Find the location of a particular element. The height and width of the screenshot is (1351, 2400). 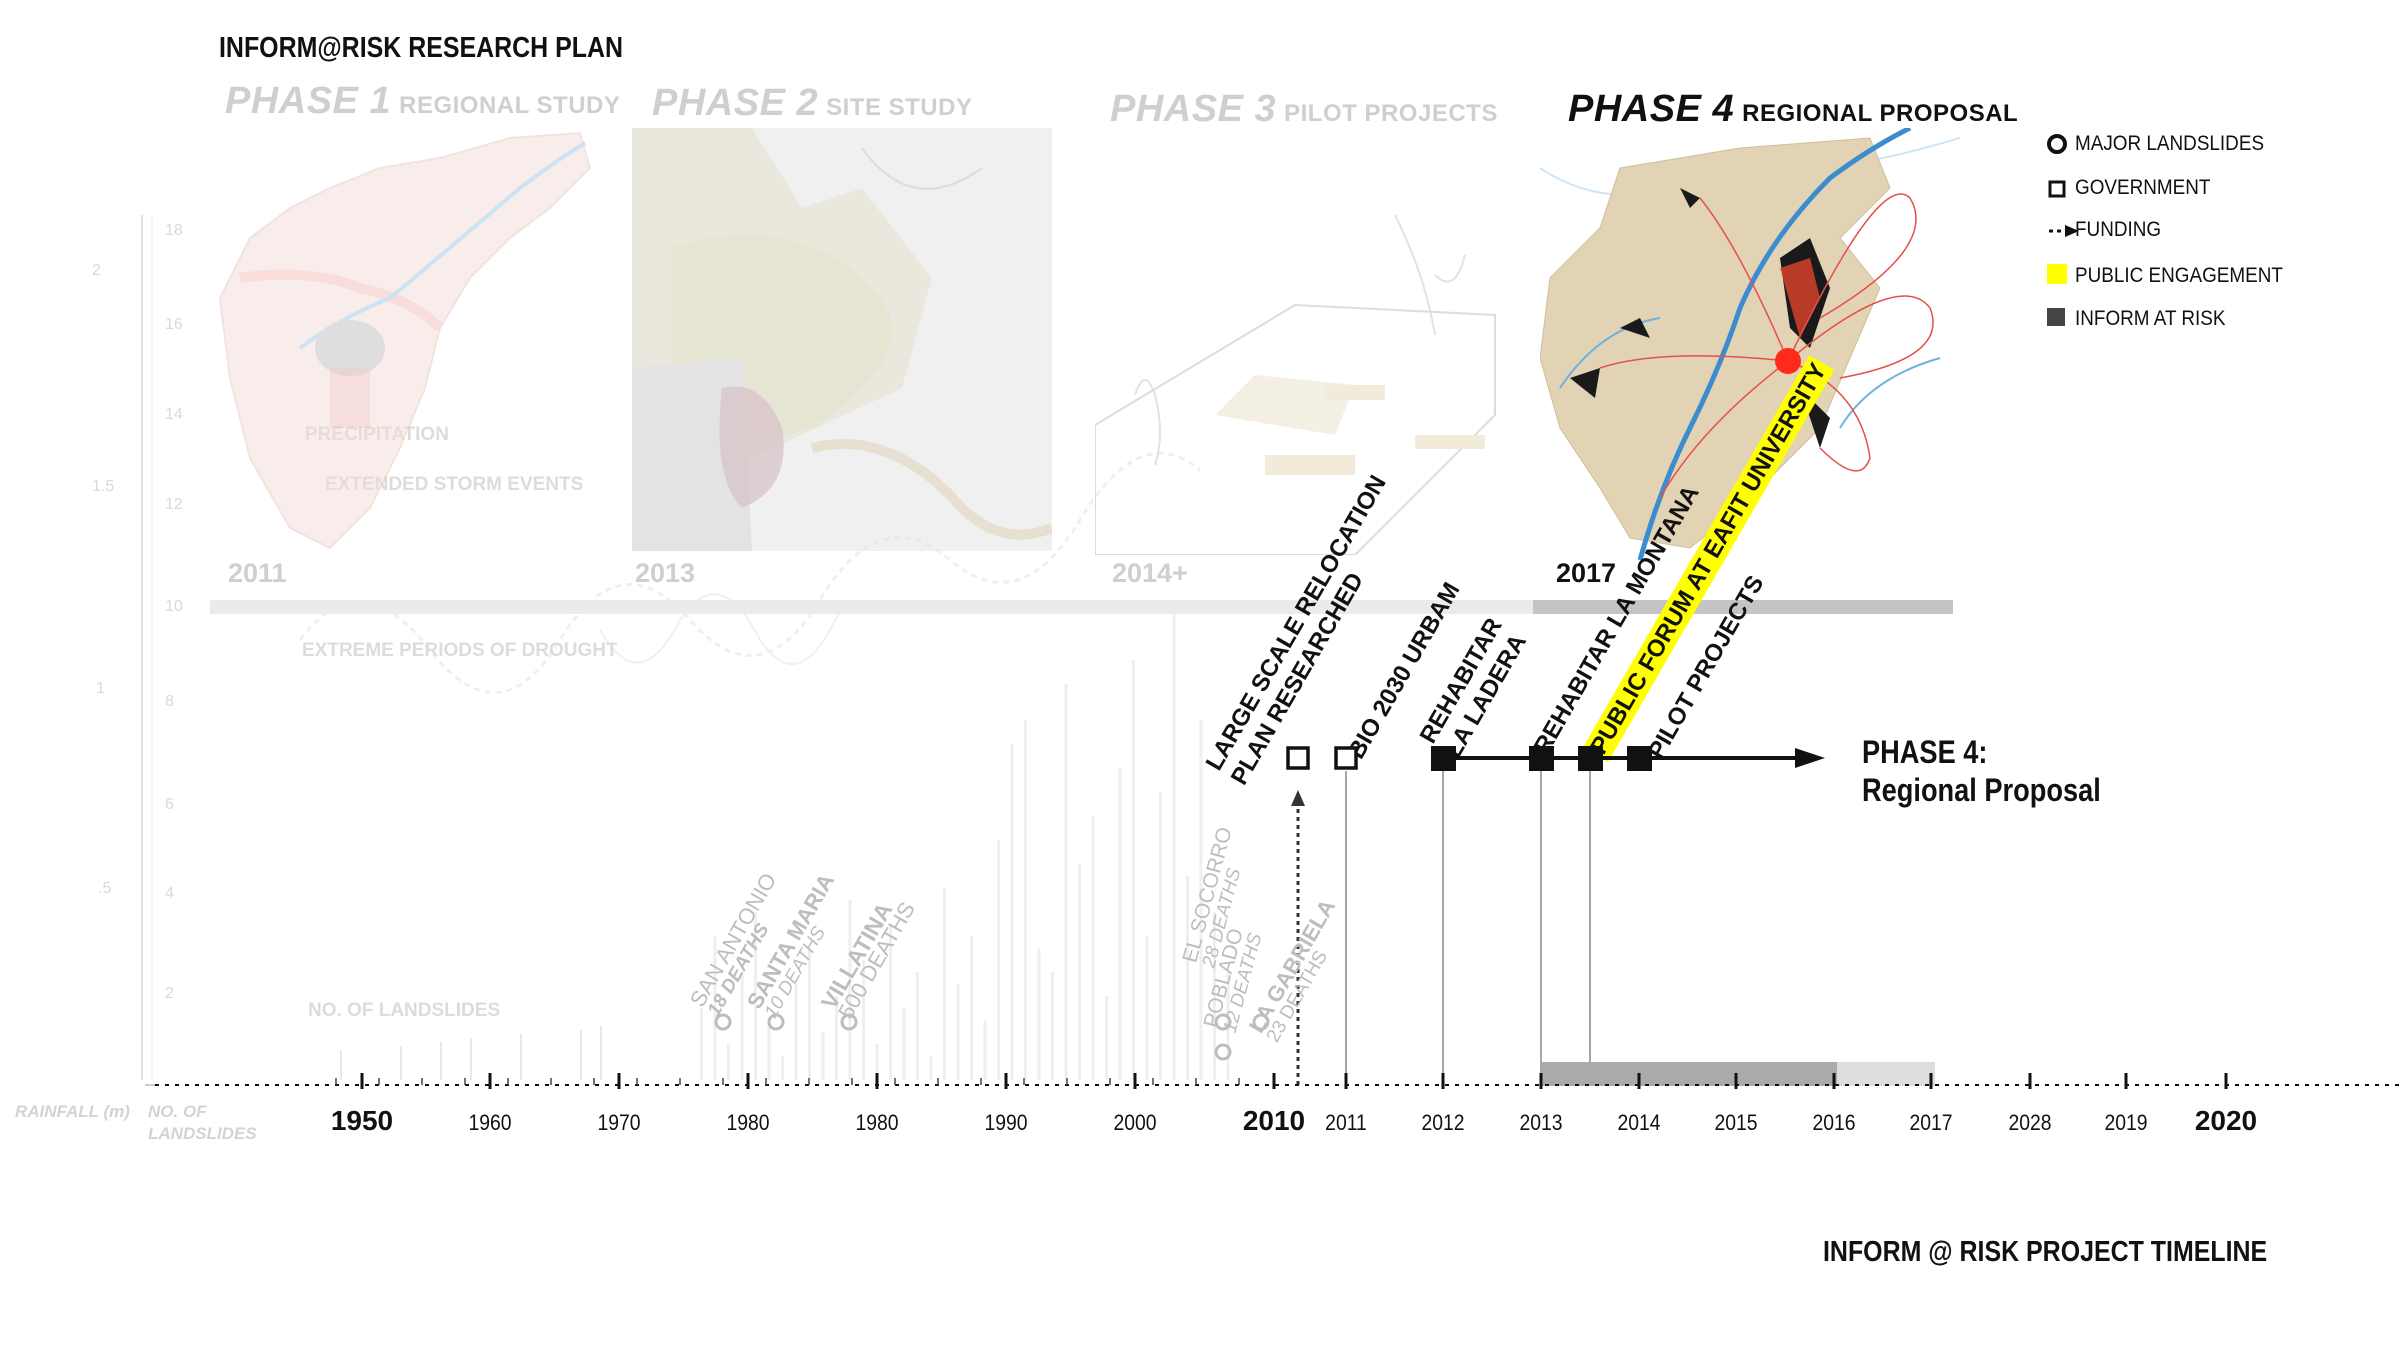

axis-label-past-3: 1980 is located at coordinates (748, 1122).